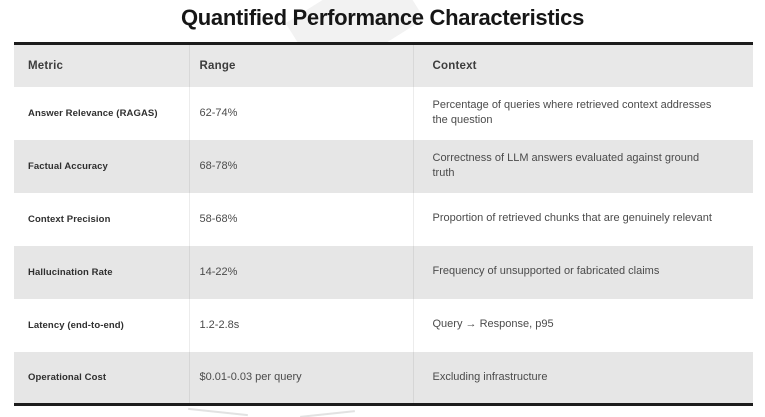 This screenshot has width=765, height=417. What do you see at coordinates (582, 65) in the screenshot?
I see `column-header-context: Context` at bounding box center [582, 65].